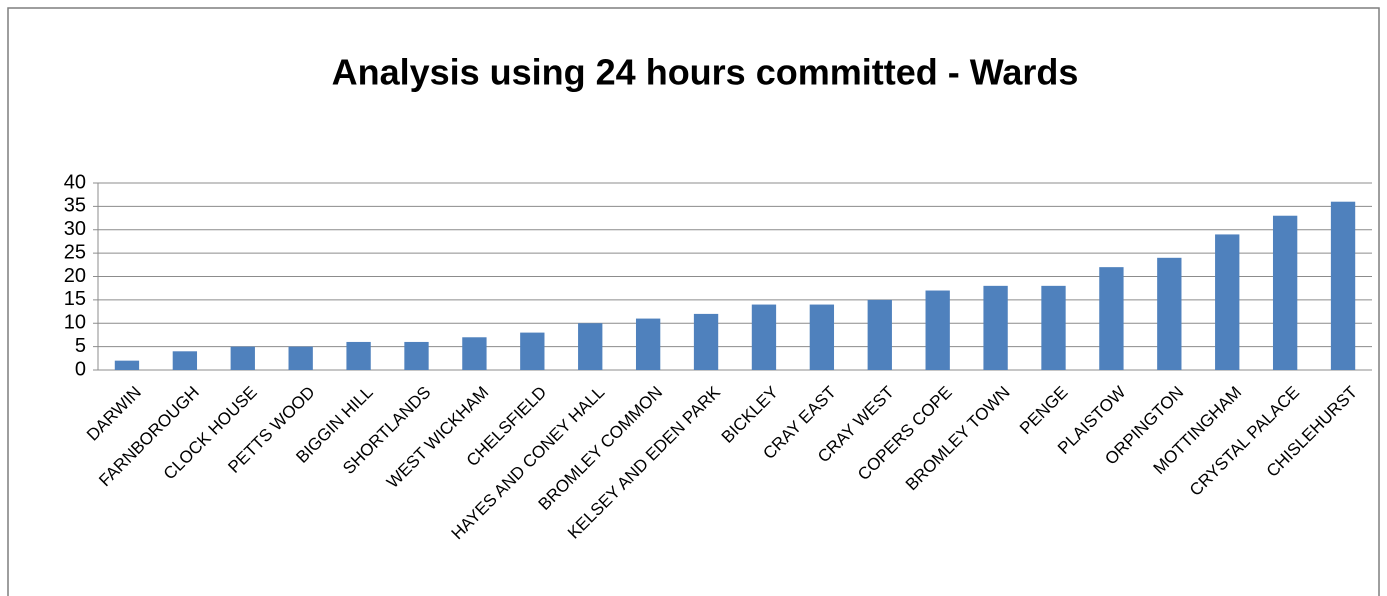 This screenshot has width=1387, height=596. What do you see at coordinates (75, 252) in the screenshot?
I see `y-tick-label: 25` at bounding box center [75, 252].